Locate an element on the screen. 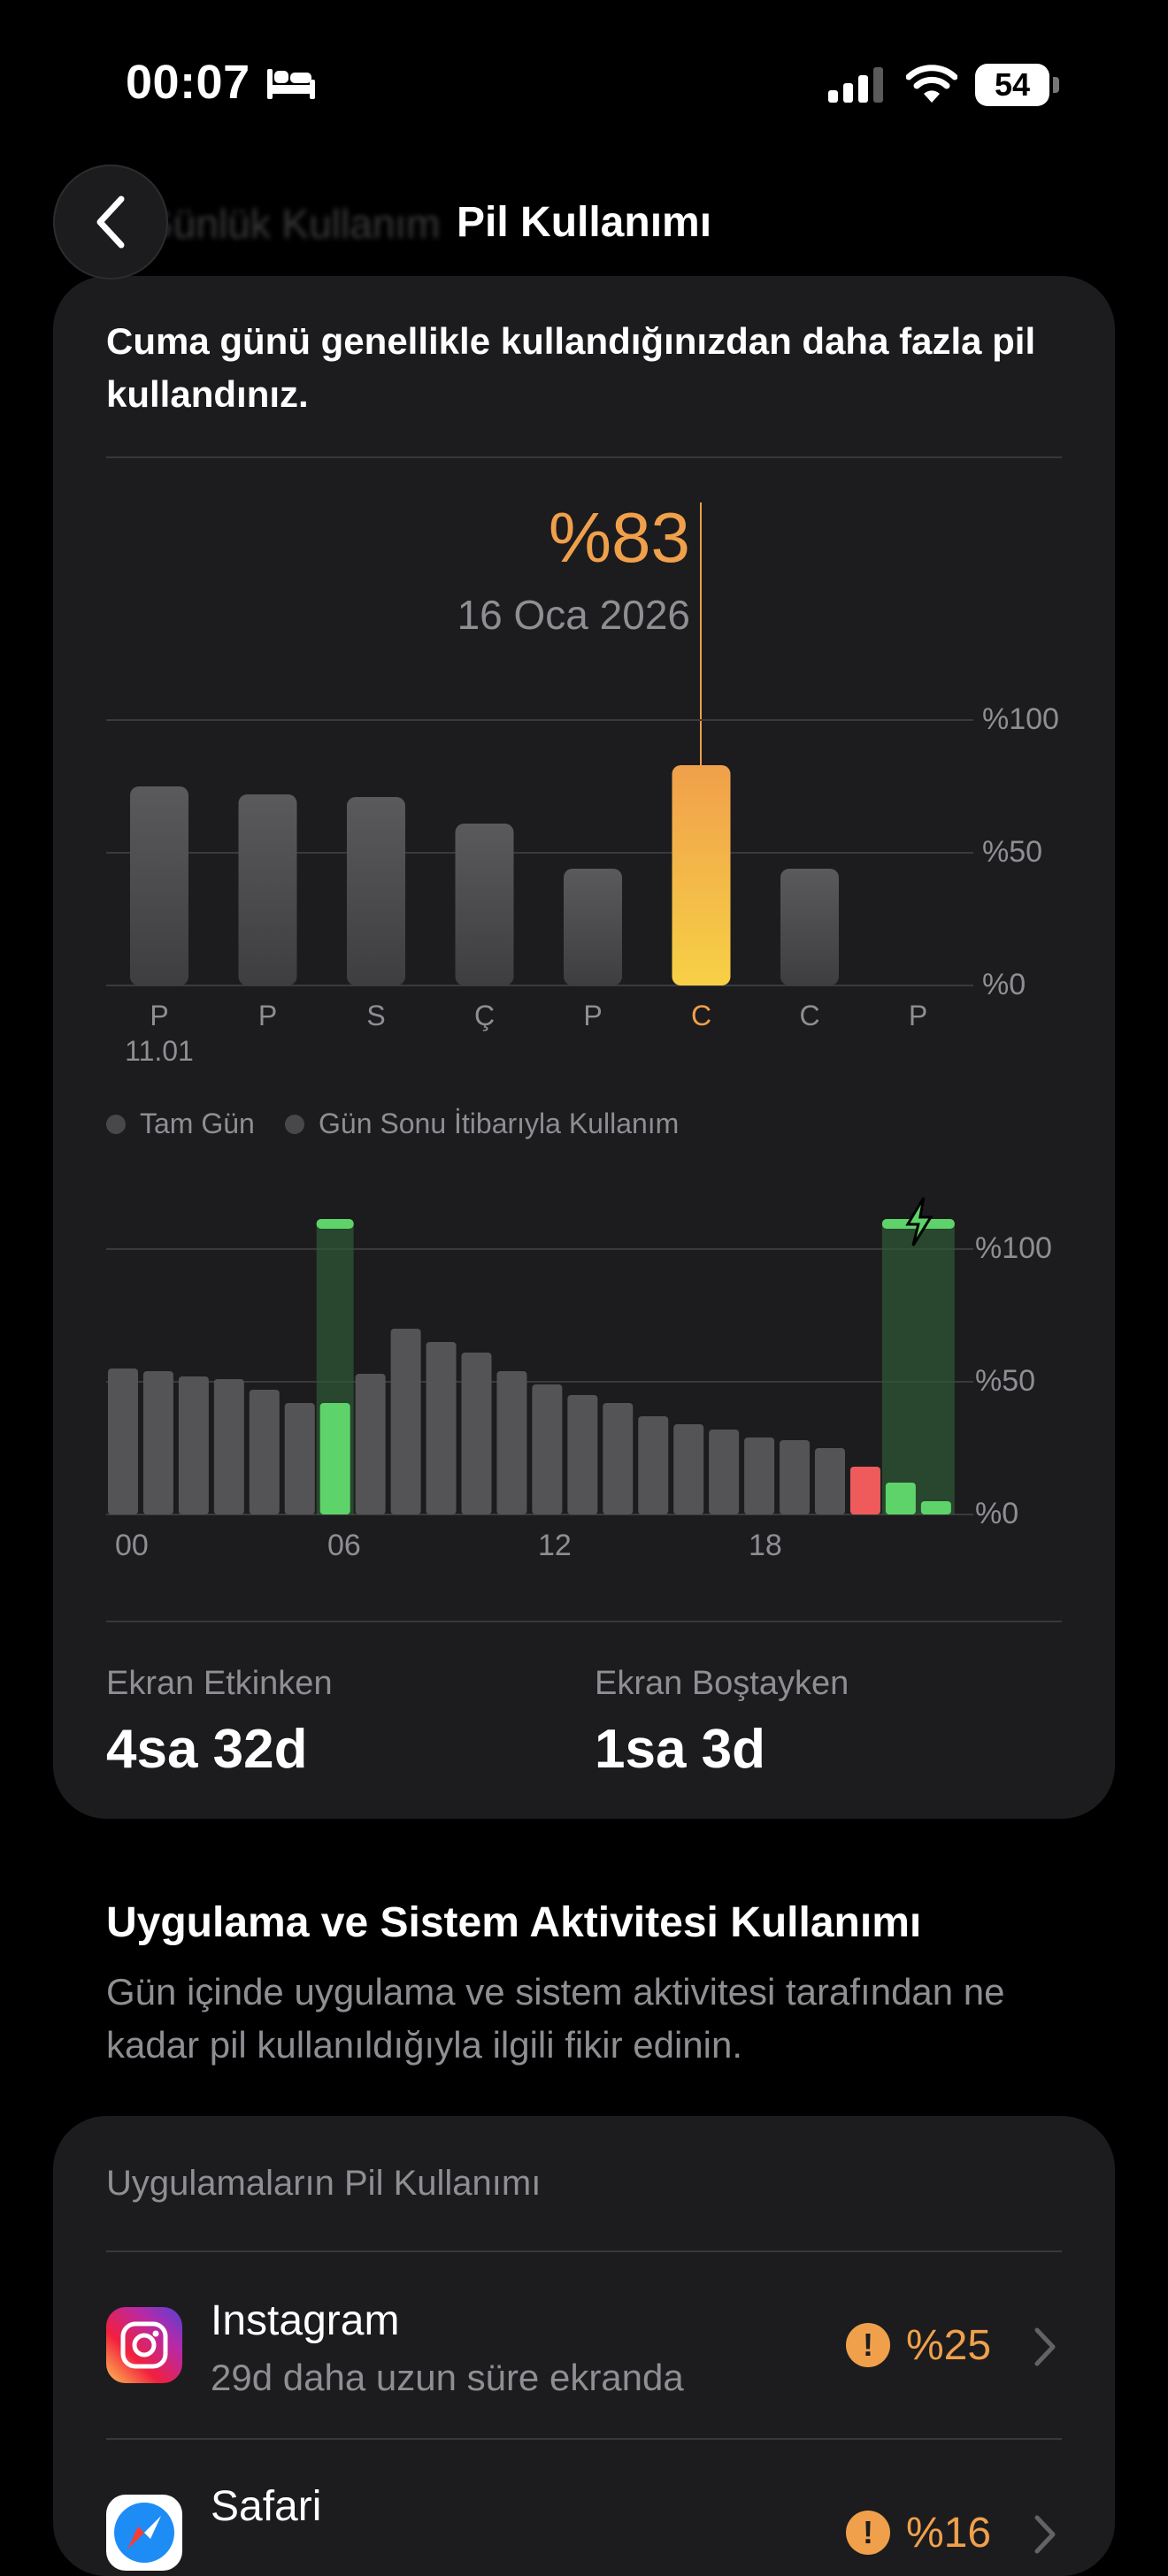 This screenshot has height=2576, width=1168. daily-tick-0: %0 is located at coordinates (1004, 984).